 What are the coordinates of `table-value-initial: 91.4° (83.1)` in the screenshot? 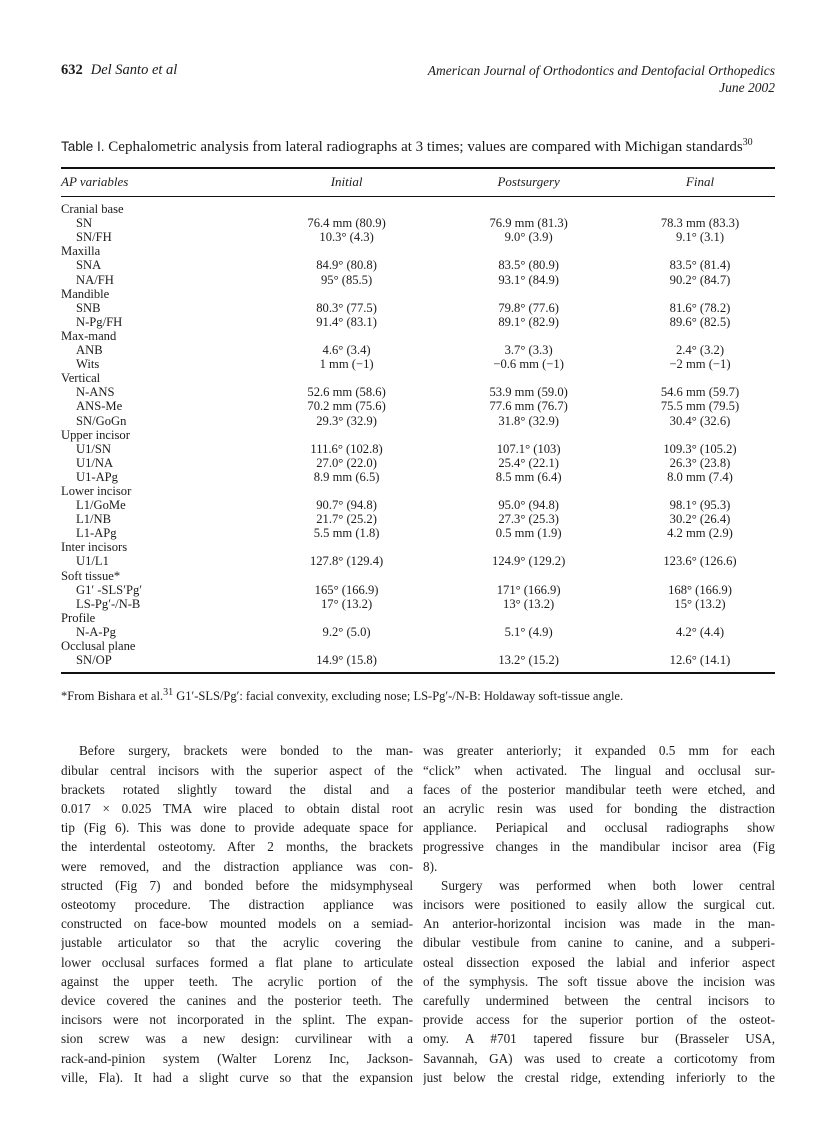 It's located at (346, 321).